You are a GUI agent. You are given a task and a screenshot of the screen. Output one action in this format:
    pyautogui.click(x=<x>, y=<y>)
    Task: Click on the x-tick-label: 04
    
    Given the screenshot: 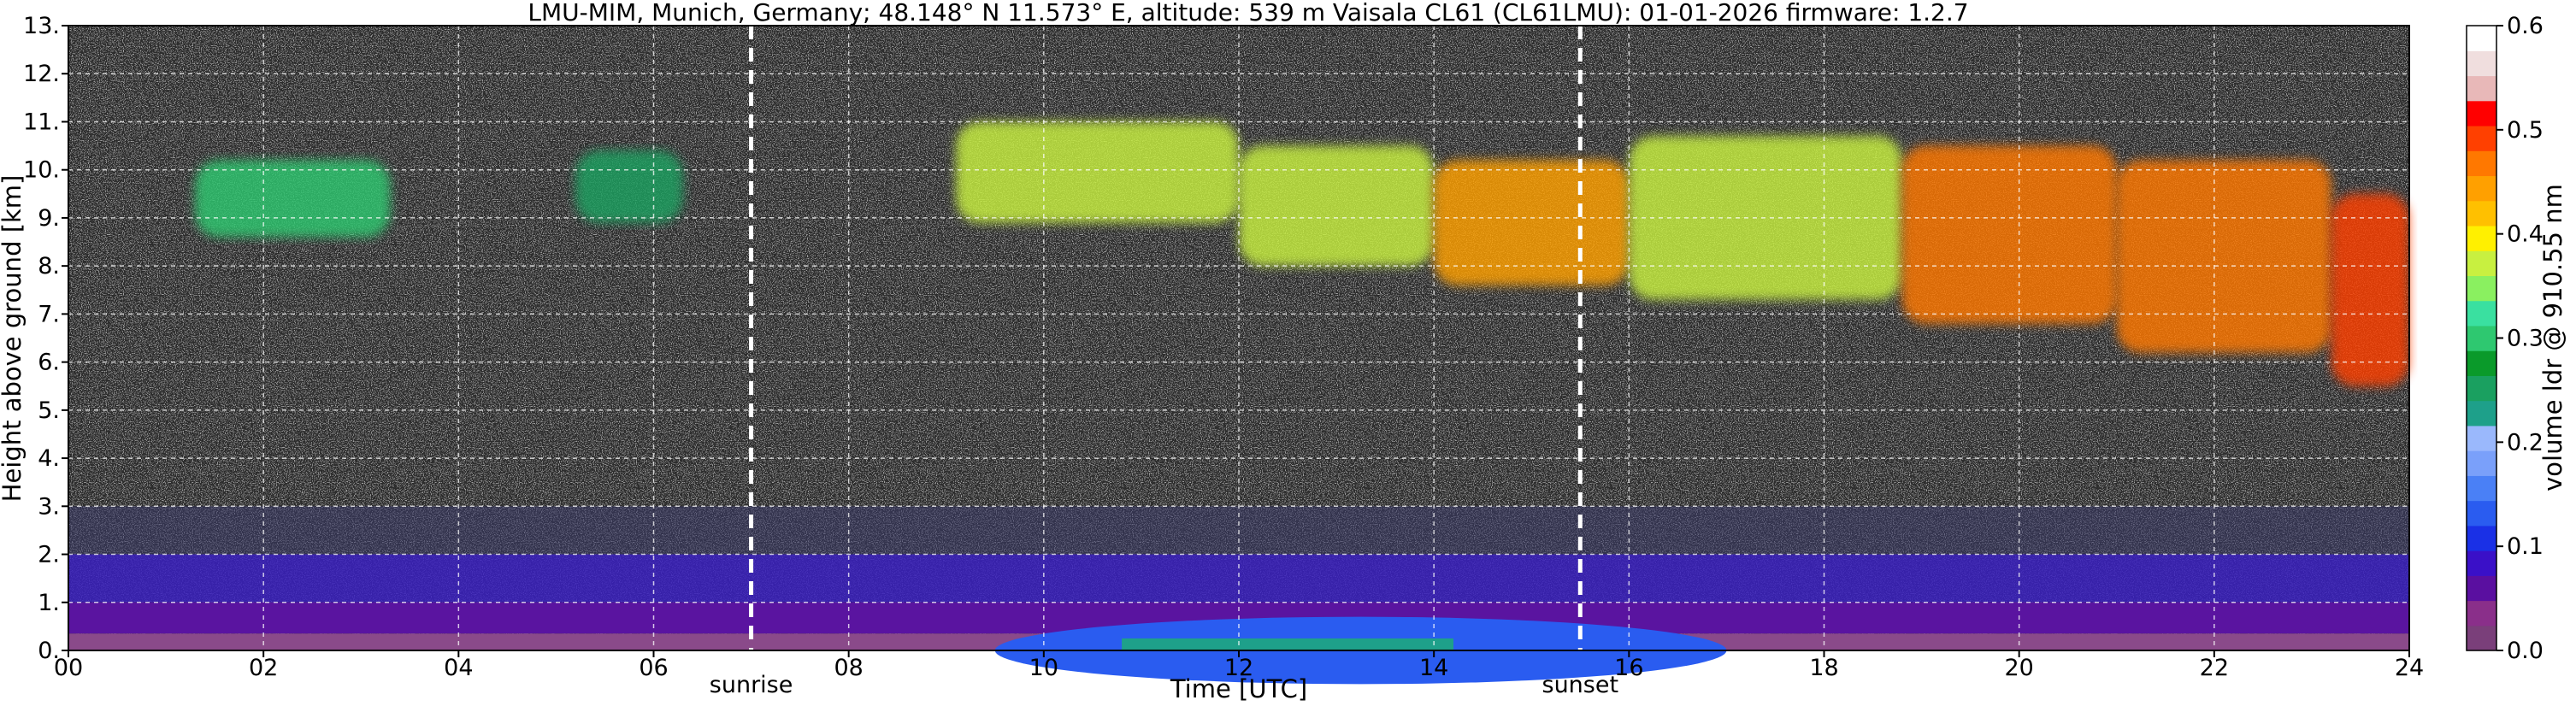 What is the action you would take?
    pyautogui.click(x=458, y=668)
    